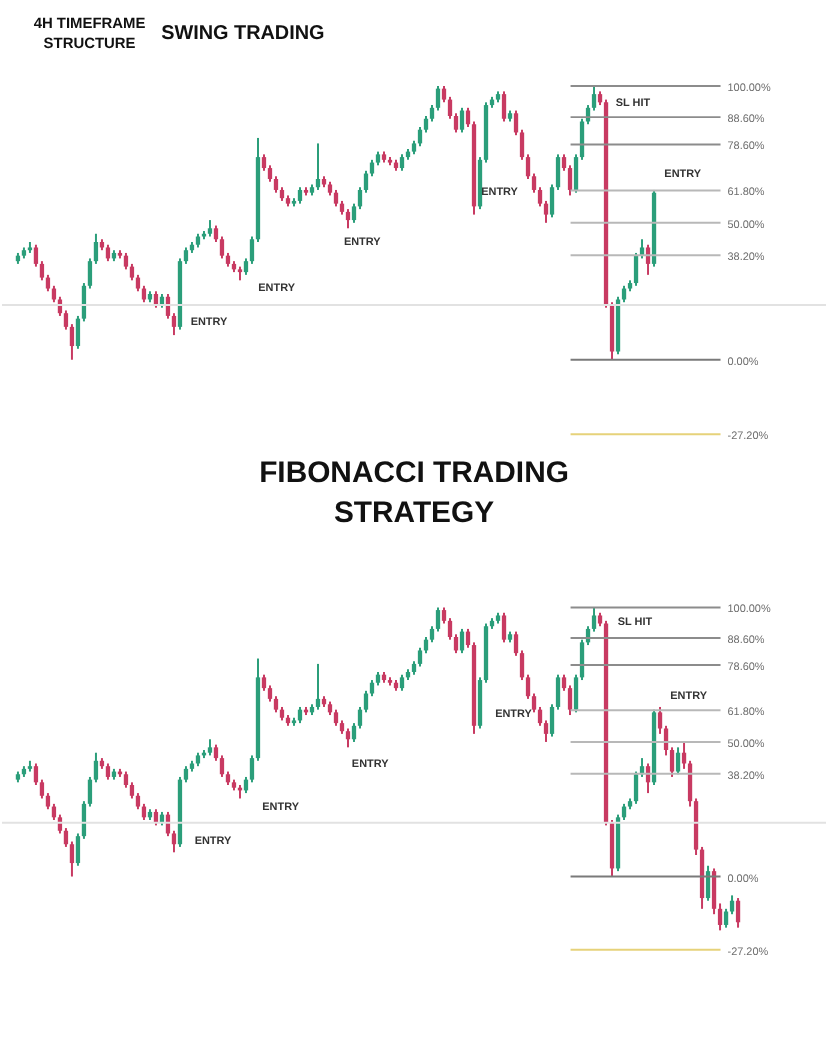 The height and width of the screenshot is (1040, 828). What do you see at coordinates (414, 492) in the screenshot?
I see `chart-title: FIBONACCI TRADING STRATEGY` at bounding box center [414, 492].